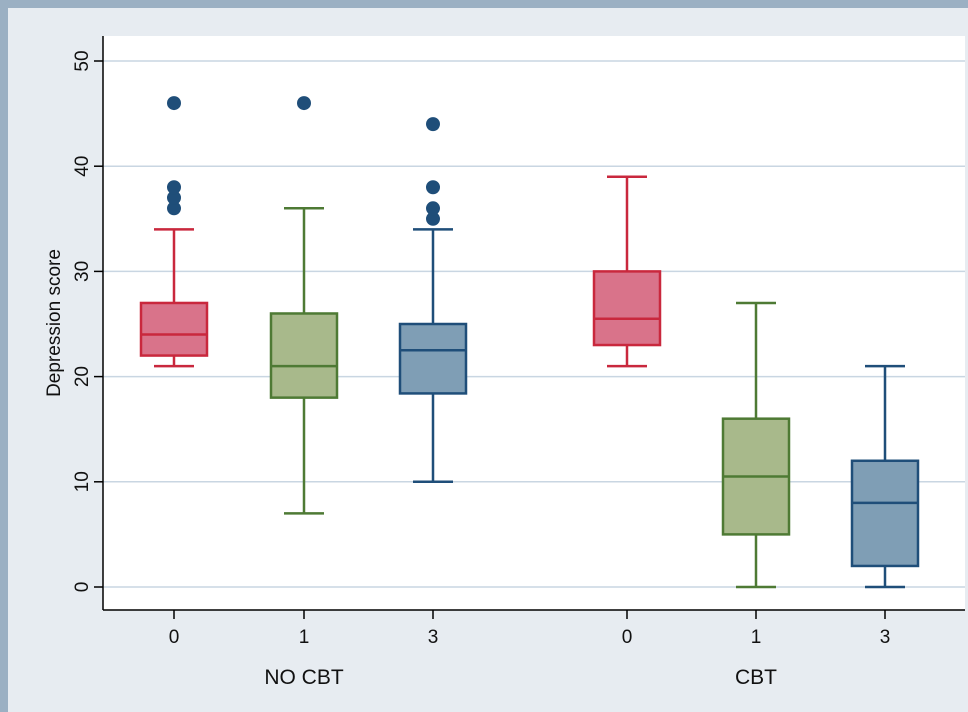 This screenshot has width=968, height=712. What do you see at coordinates (87, 321) in the screenshot?
I see `y-axis-ticks: 0 10 20 30 40 50` at bounding box center [87, 321].